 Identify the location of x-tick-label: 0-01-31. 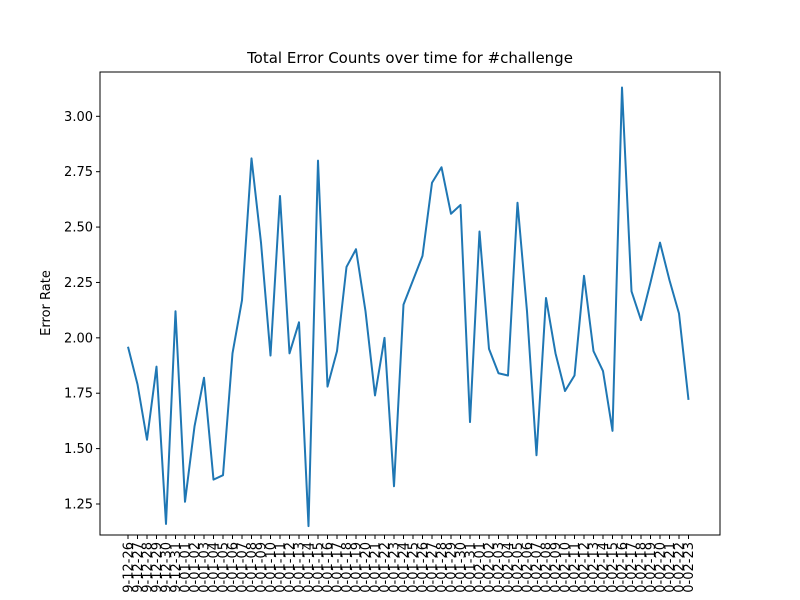
(471, 567).